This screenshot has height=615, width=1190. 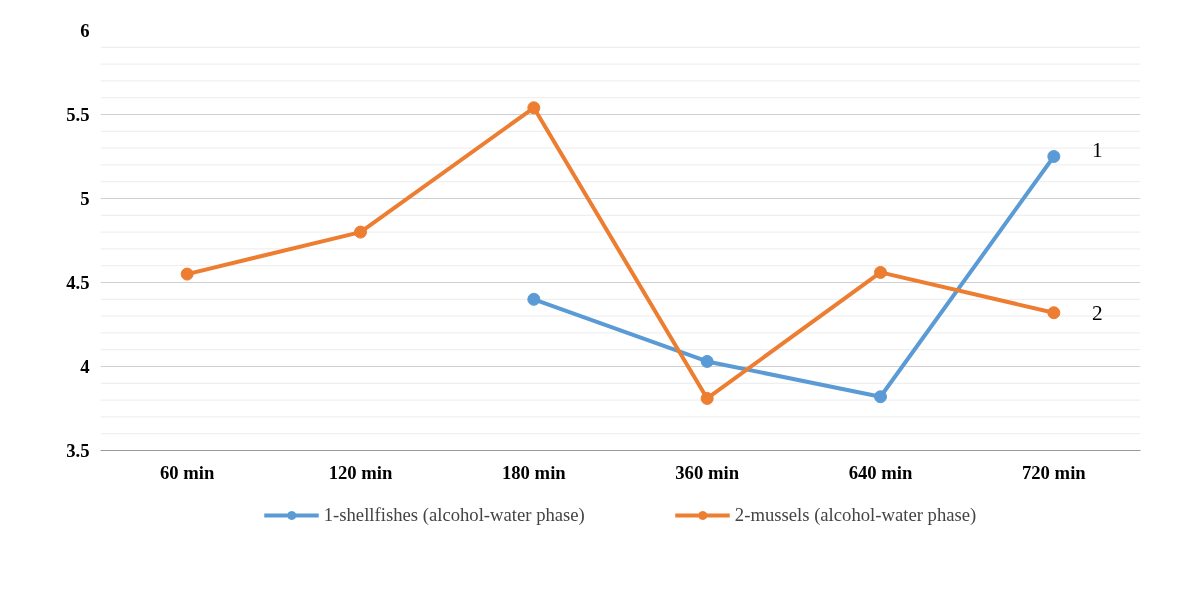 What do you see at coordinates (78, 282) in the screenshot?
I see `y-tick-label: 4.5` at bounding box center [78, 282].